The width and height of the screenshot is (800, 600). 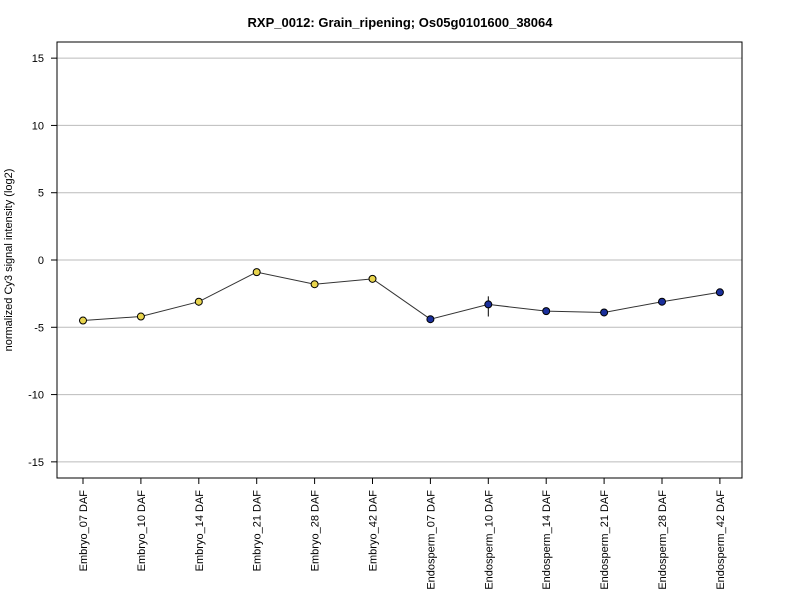 What do you see at coordinates (316, 531) in the screenshot?
I see `x-tick-label: Embryo_28 DAF` at bounding box center [316, 531].